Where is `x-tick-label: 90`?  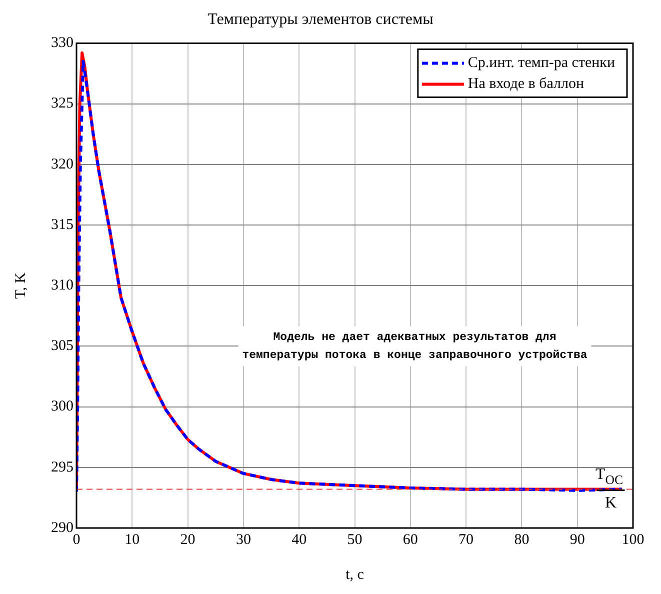 x-tick-label: 90 is located at coordinates (577, 540).